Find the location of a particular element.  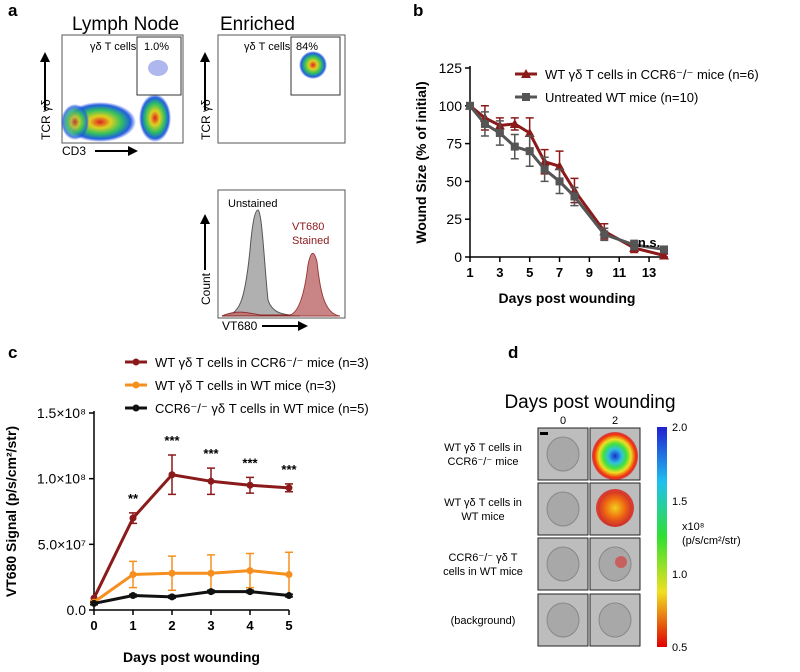

row-label: WT mice is located at coordinates (482, 517).